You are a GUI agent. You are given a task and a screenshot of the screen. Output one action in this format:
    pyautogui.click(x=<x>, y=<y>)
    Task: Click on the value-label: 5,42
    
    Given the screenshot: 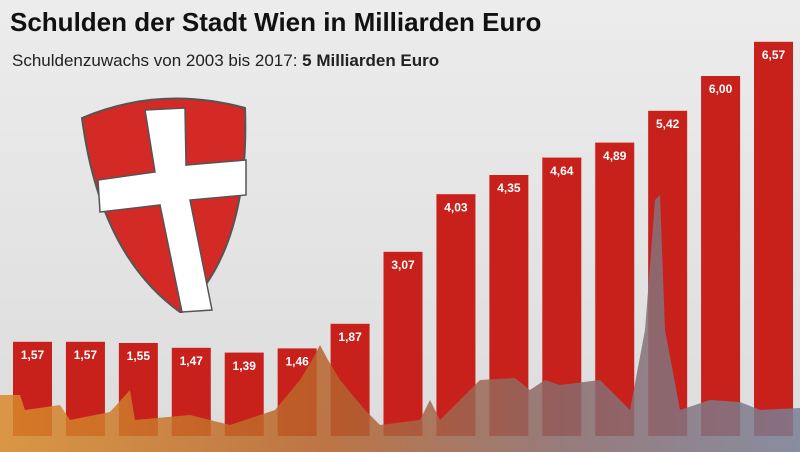 What is the action you would take?
    pyautogui.click(x=668, y=124)
    